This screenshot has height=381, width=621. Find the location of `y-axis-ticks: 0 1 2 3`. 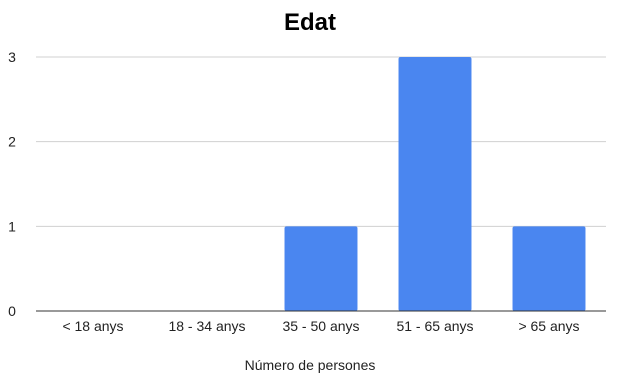

y-axis-ticks: 0 1 2 3 is located at coordinates (12, 184).